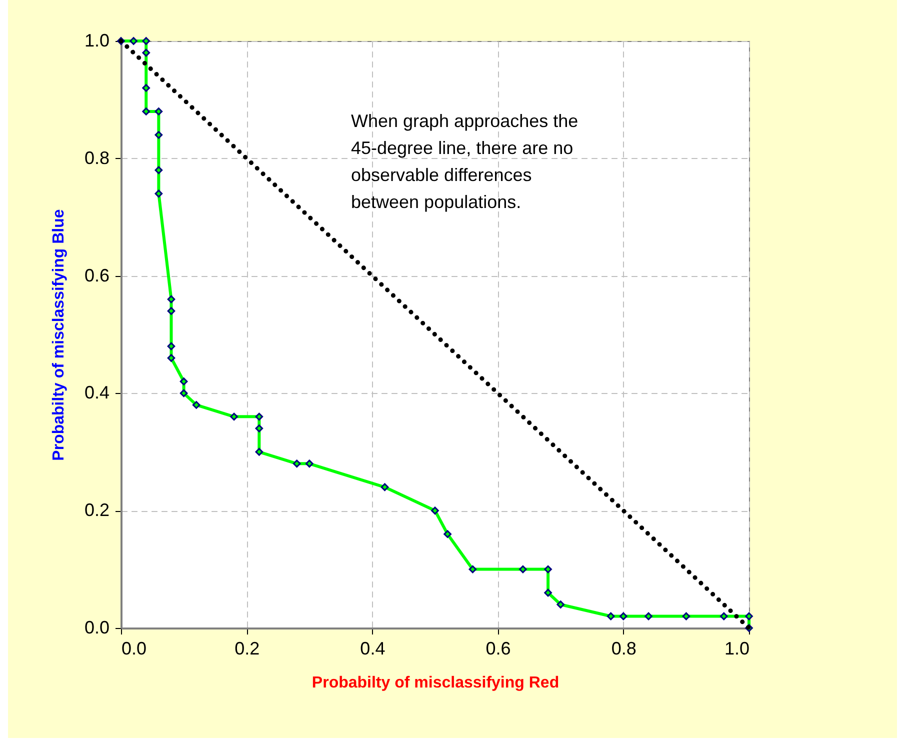 This screenshot has height=740, width=904. I want to click on x-tick-label: 1.0, so click(737, 648).